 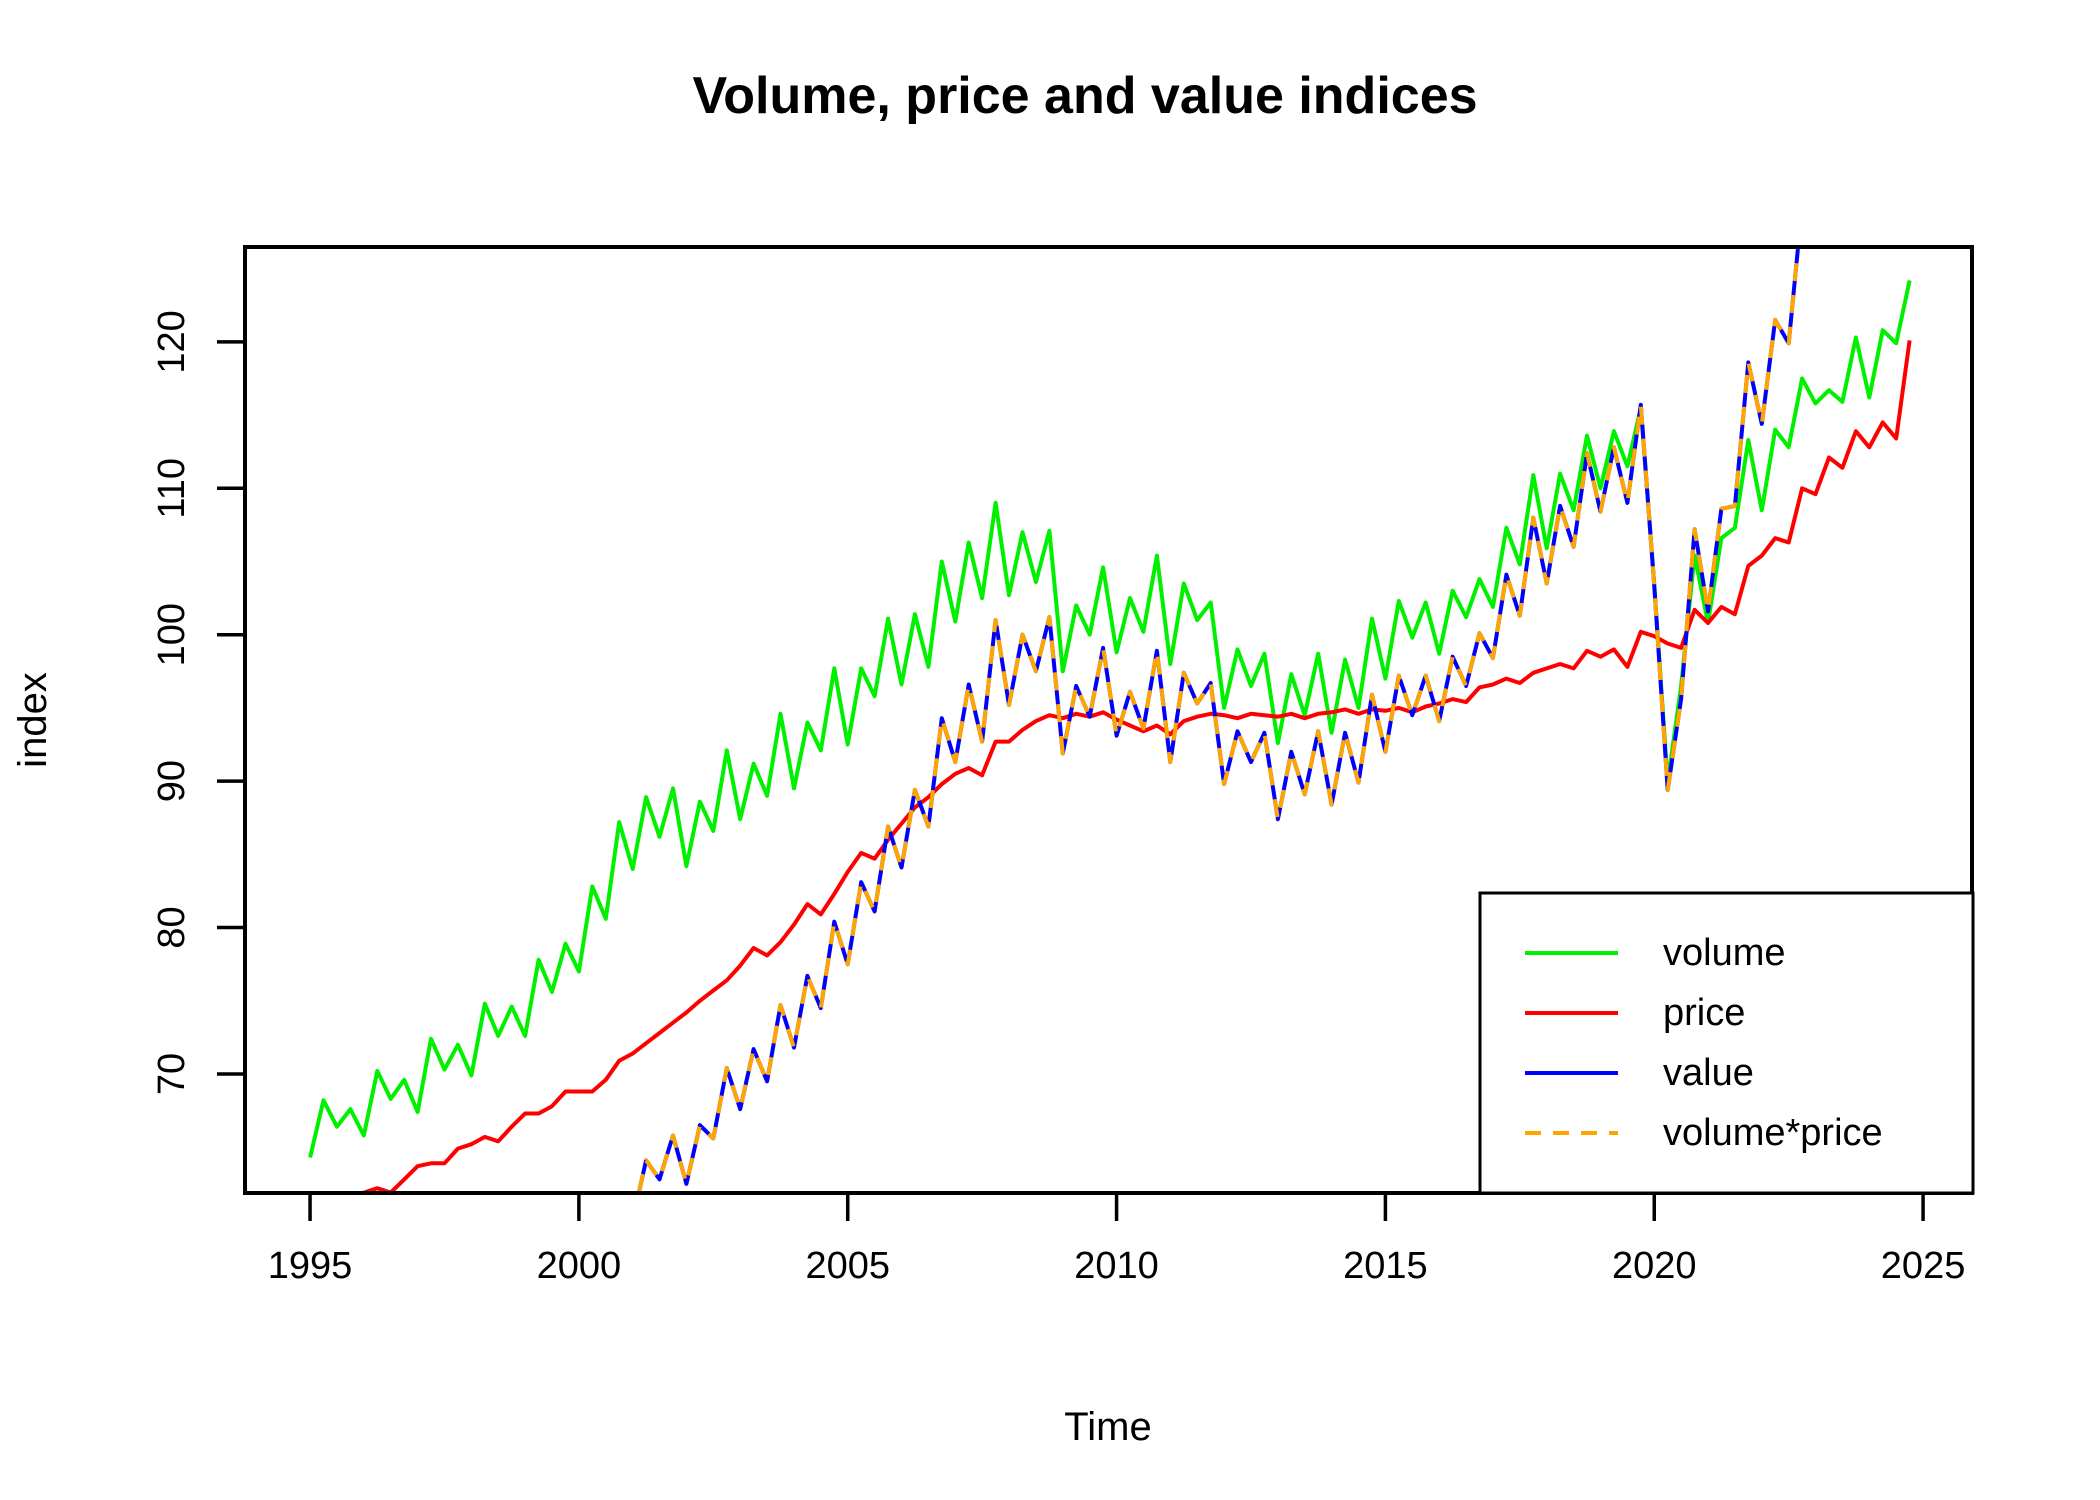 I want to click on x-tick-label: 2010, so click(x=1116, y=1266).